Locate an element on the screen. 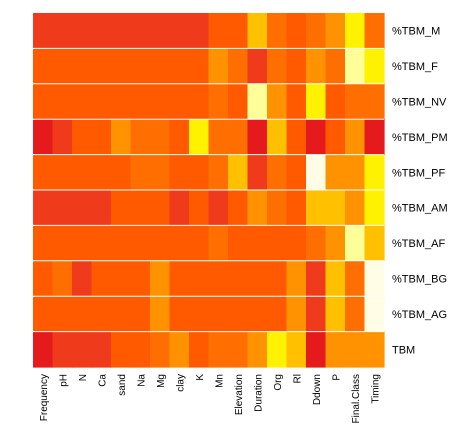 This screenshot has height=431, width=474. row-label: %TBM_PF is located at coordinates (418, 173).